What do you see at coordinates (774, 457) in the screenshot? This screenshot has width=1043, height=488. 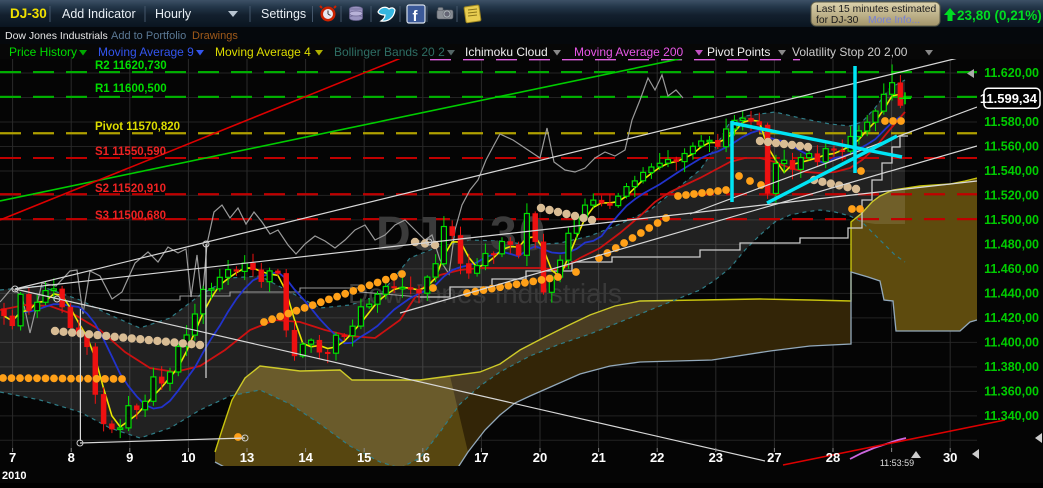 I see `svg-text: 27` at bounding box center [774, 457].